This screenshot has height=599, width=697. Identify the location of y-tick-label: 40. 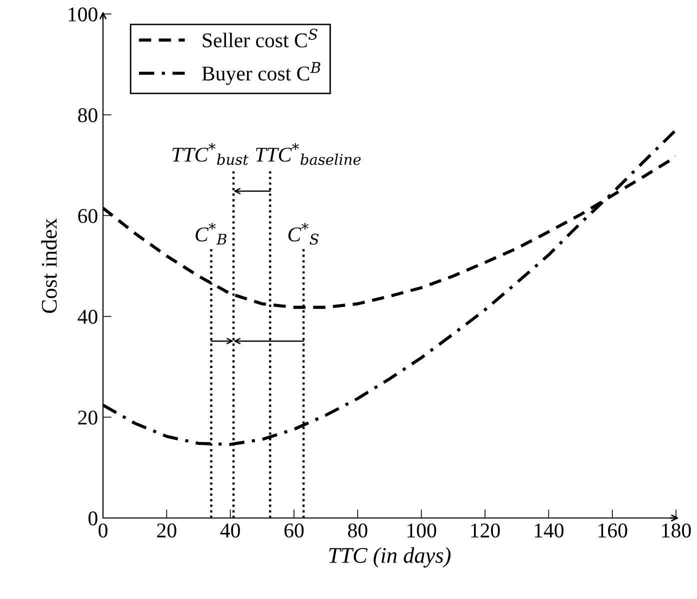
(88, 317).